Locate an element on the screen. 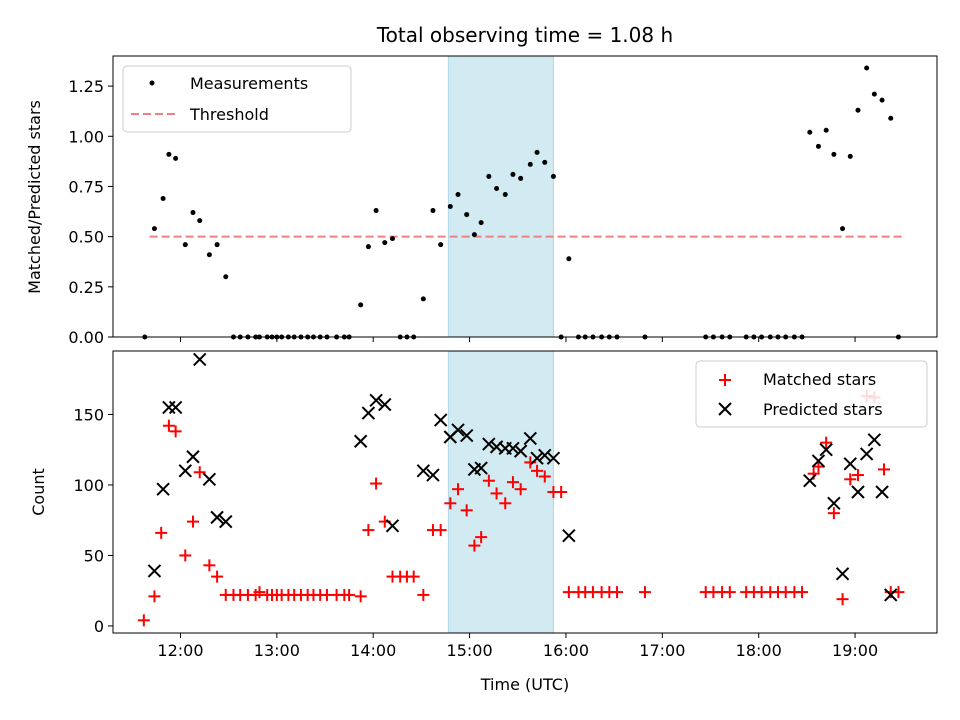 The width and height of the screenshot is (960, 720). bottom-ytick-label: 0 is located at coordinates (99, 626).